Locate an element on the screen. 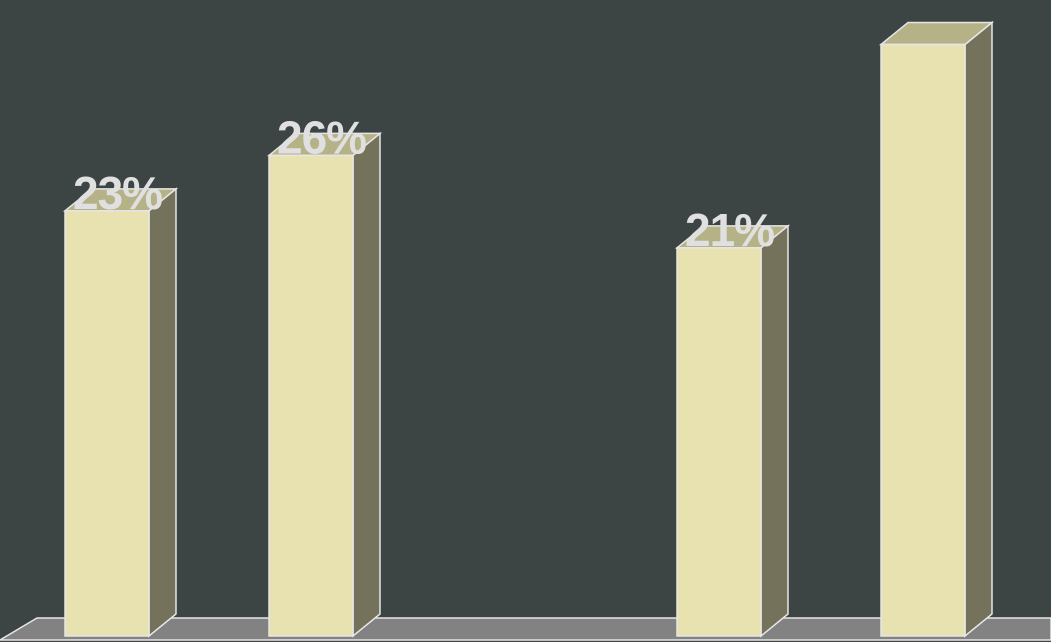 The image size is (1051, 642). chart-floor is located at coordinates (525, 629).